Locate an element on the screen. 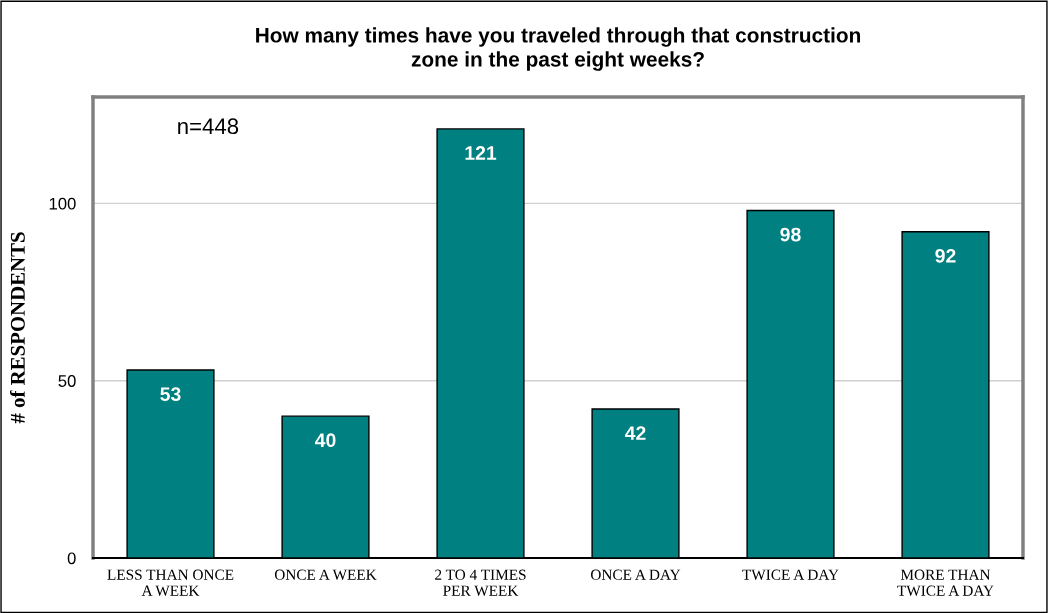 The height and width of the screenshot is (613, 1048). annotation: n=448 is located at coordinates (208, 126).